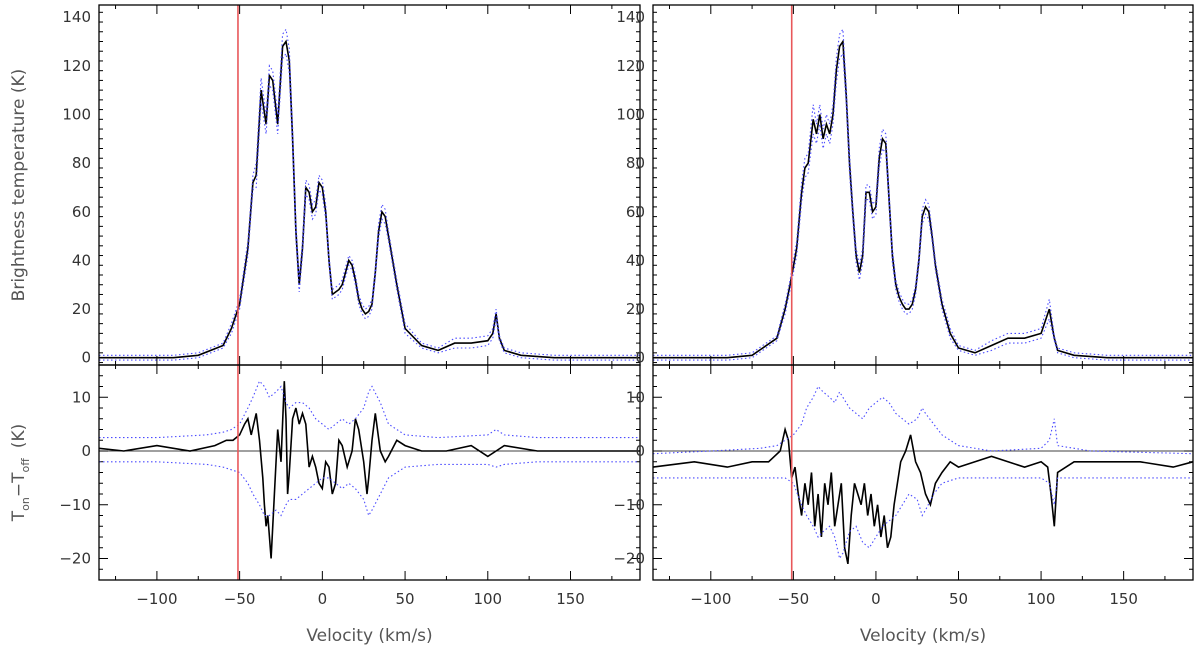  What do you see at coordinates (19, 516) in the screenshot?
I see `y-axis-title-part: T` at bounding box center [19, 516].